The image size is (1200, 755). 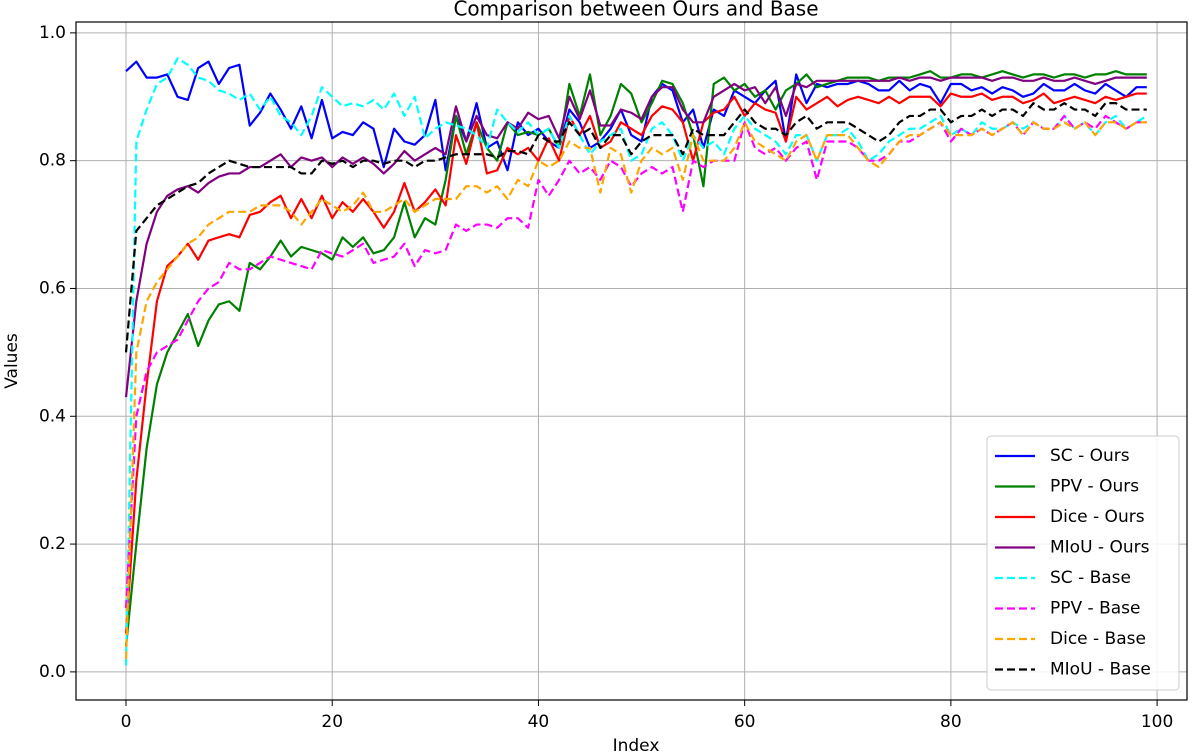 I want to click on y-tick-label: 0.4, so click(x=52, y=416).